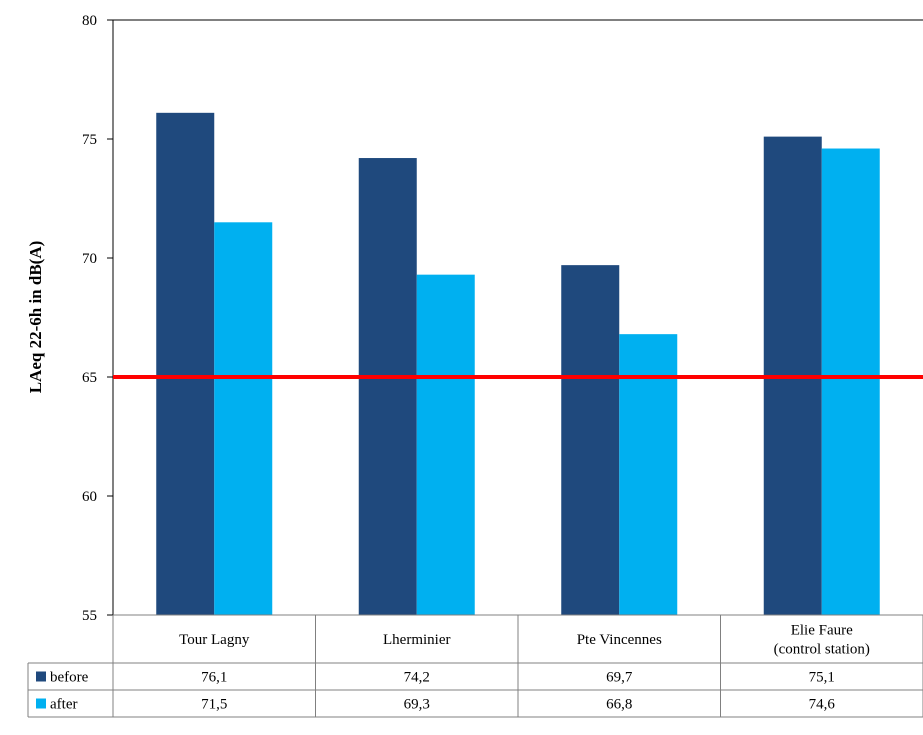  Describe the element at coordinates (89, 616) in the screenshot. I see `y-tick-label: 55` at that location.